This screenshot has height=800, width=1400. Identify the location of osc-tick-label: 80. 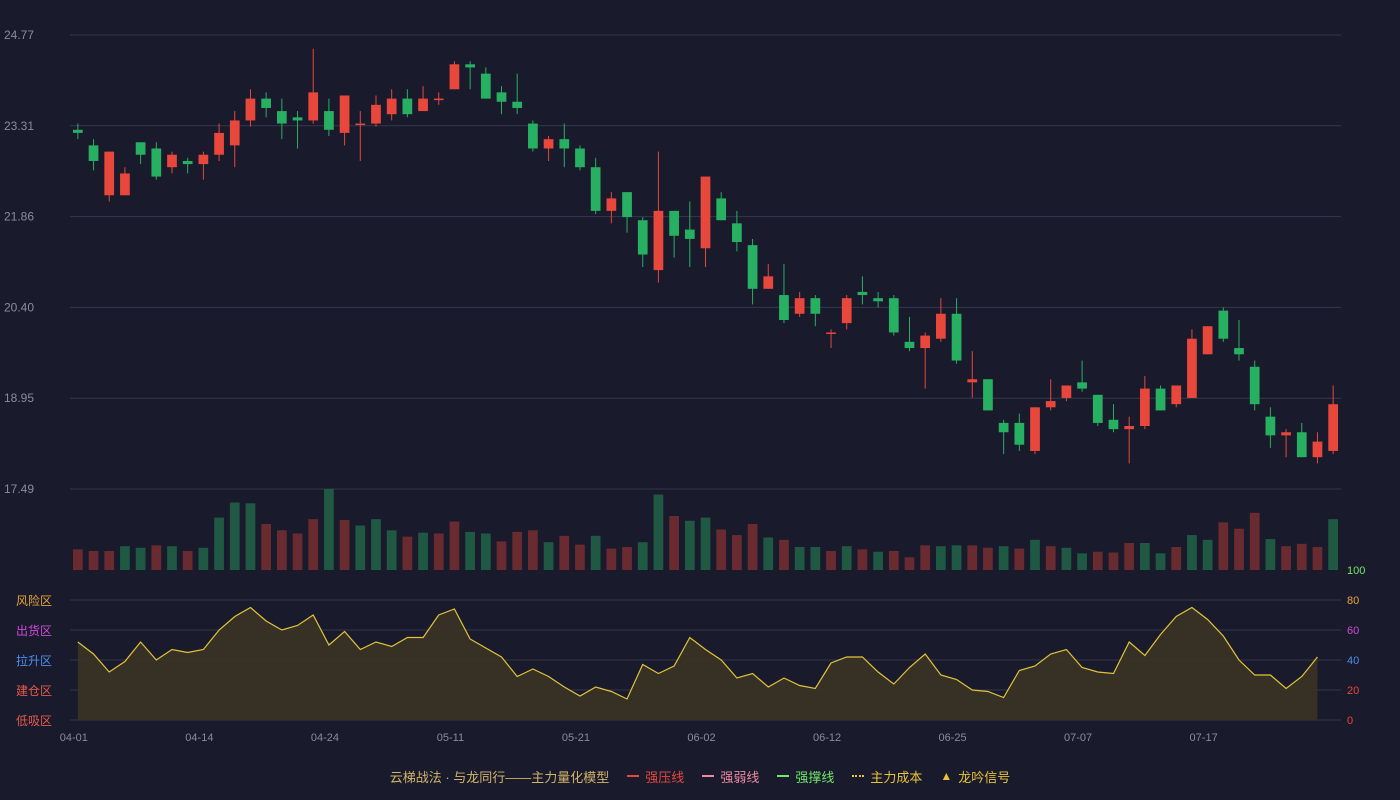
(1353, 601).